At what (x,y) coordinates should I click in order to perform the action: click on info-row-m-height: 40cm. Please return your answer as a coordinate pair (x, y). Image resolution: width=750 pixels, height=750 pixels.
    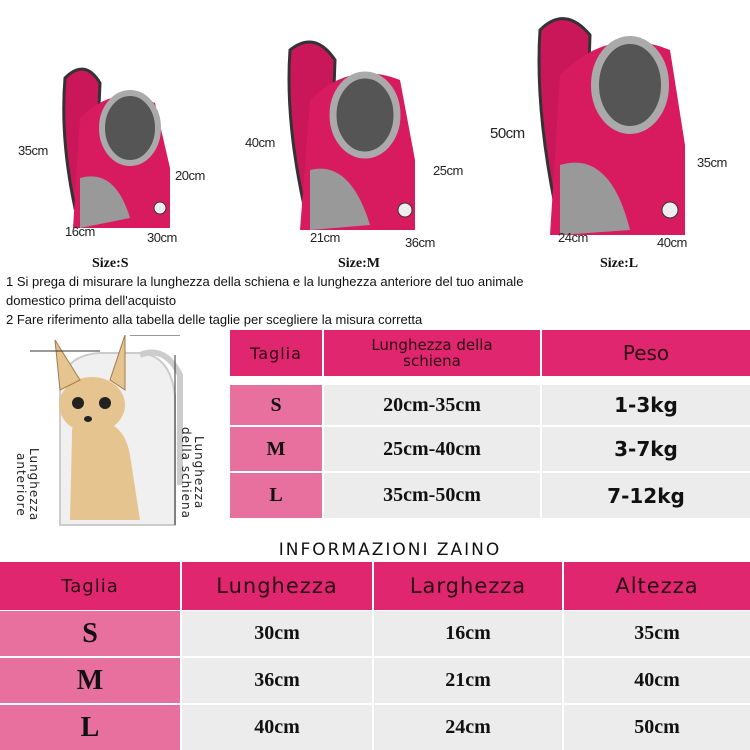
    Looking at the image, I should click on (657, 680).